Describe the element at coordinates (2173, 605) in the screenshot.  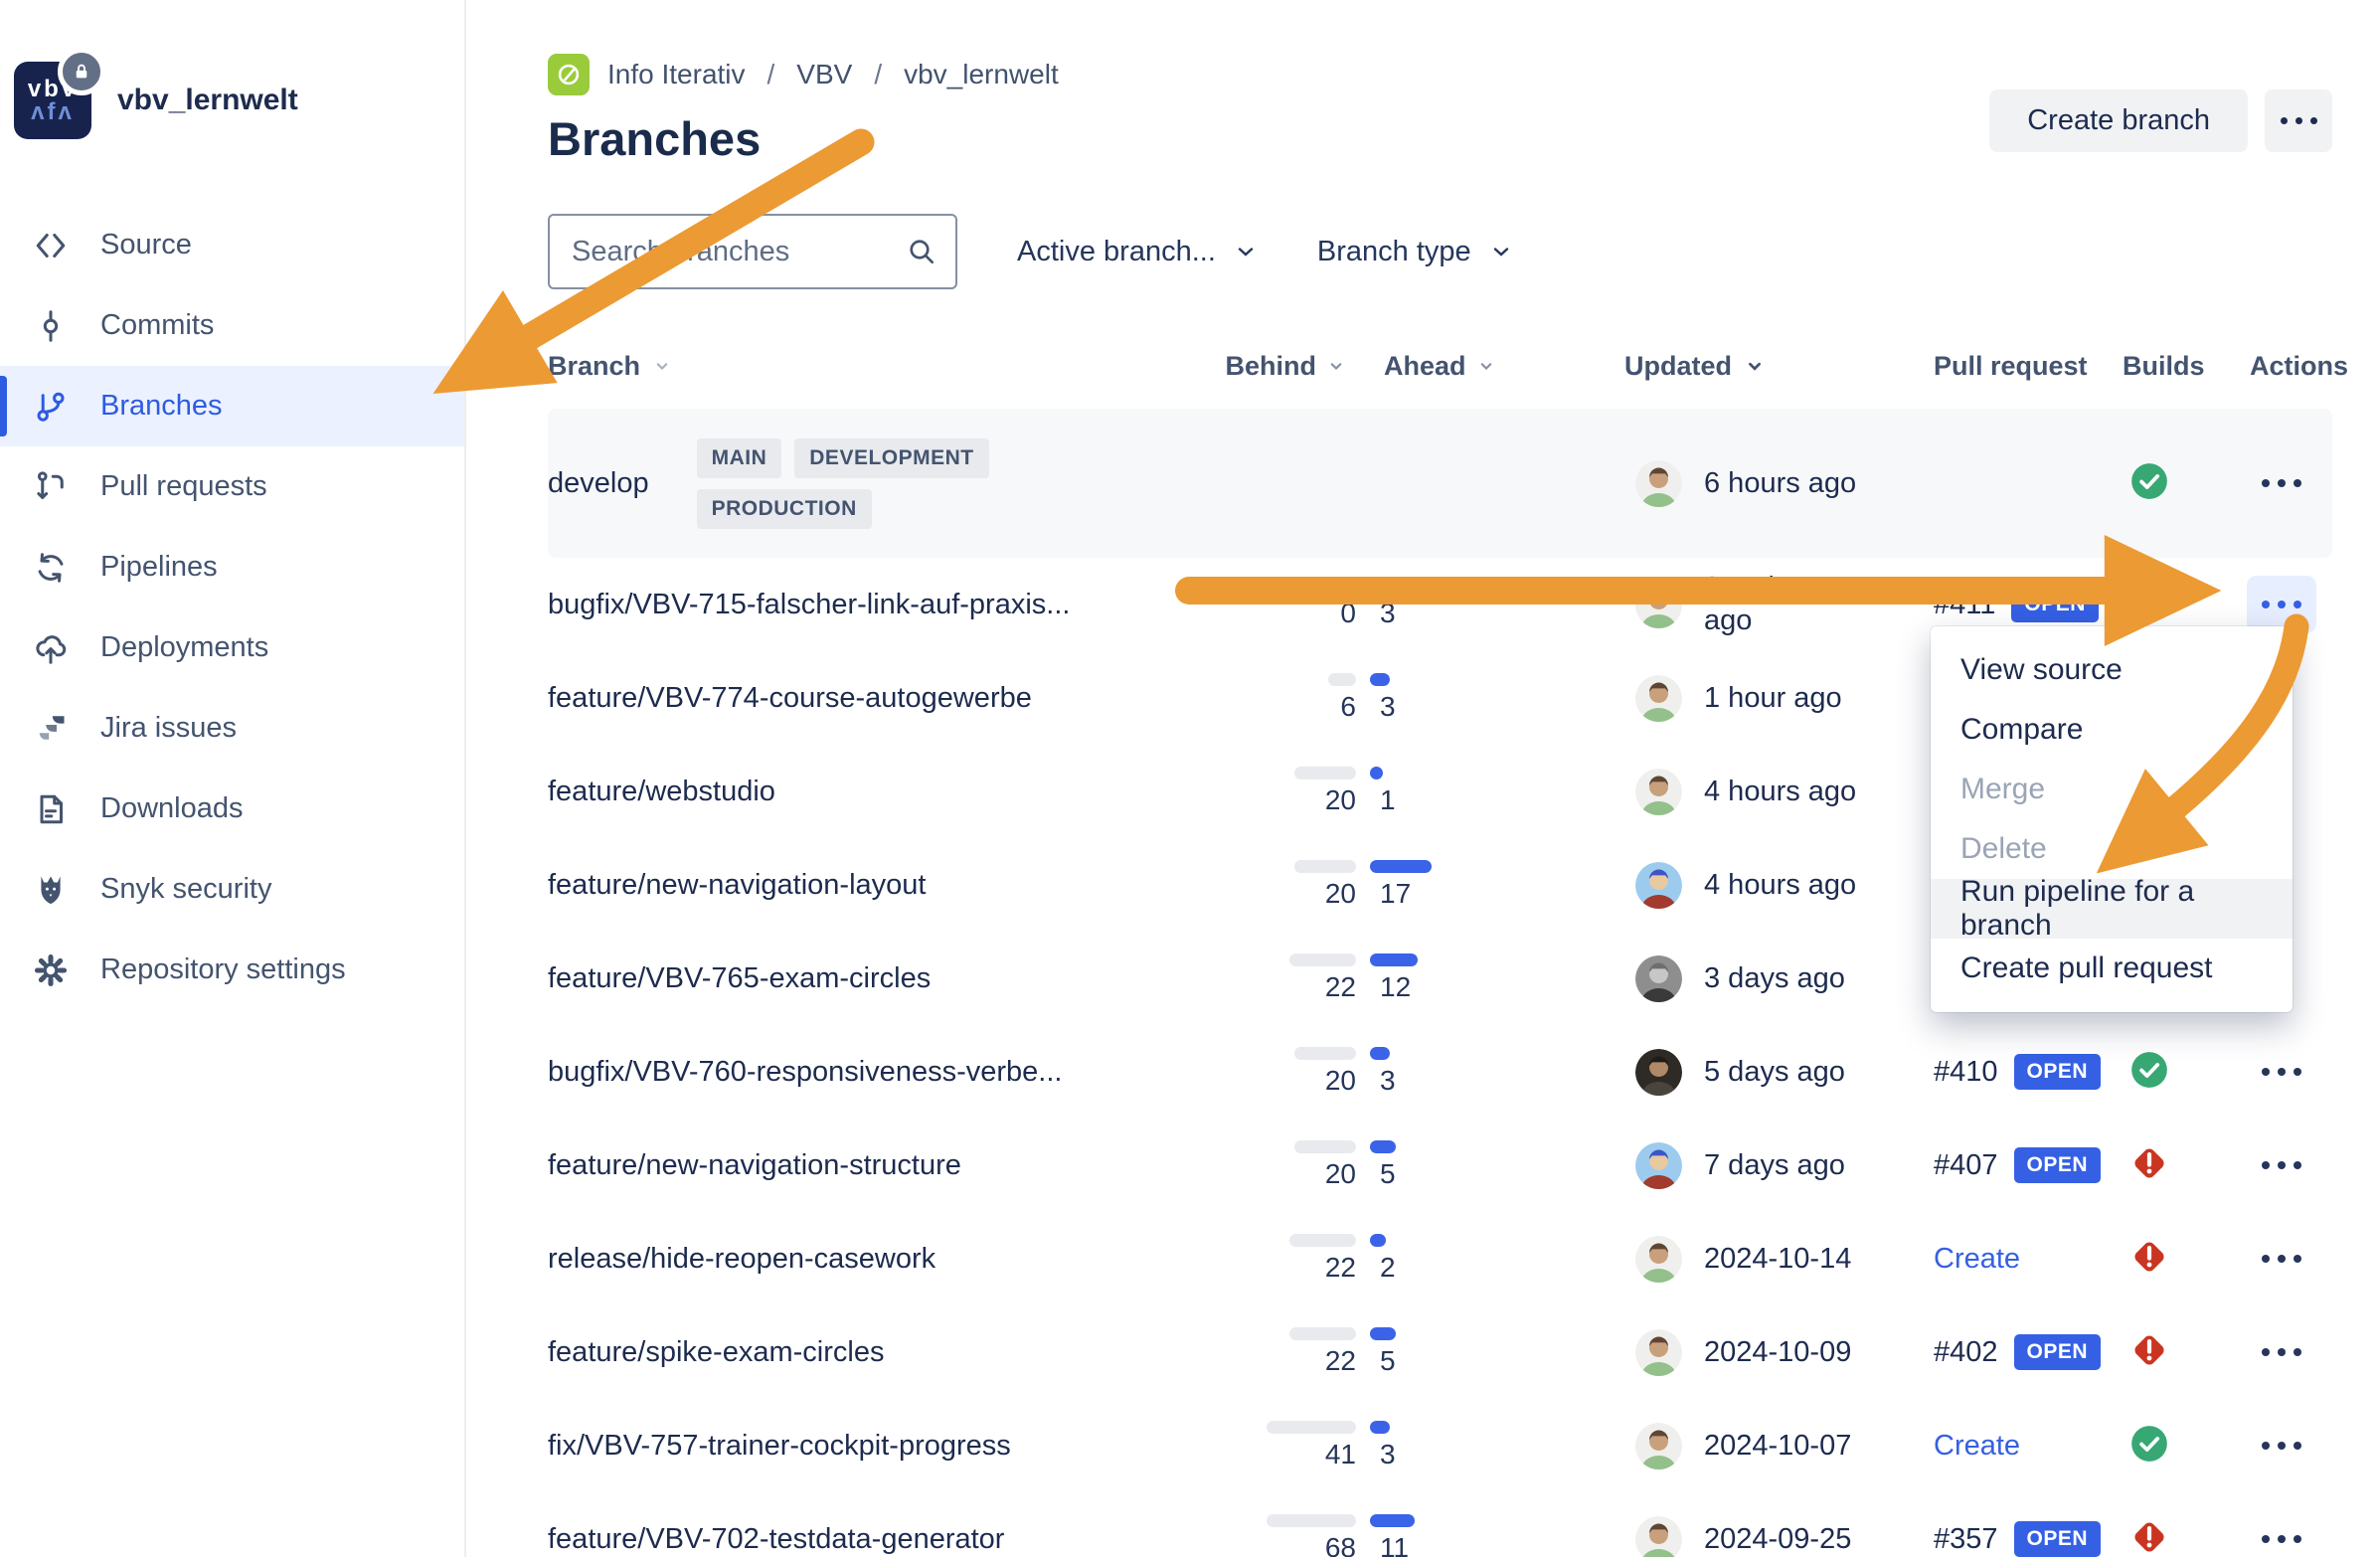
I see `build-status-cell` at that location.